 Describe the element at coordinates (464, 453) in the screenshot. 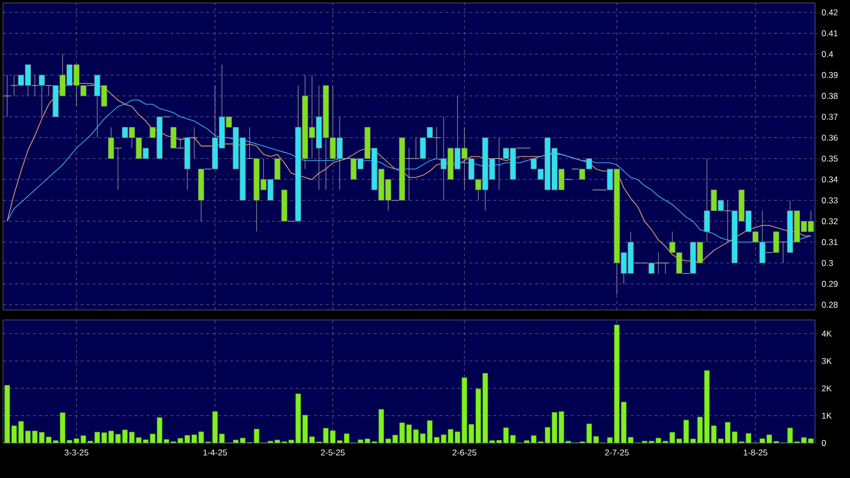

I see `x-tick-label: 2-6-25` at that location.